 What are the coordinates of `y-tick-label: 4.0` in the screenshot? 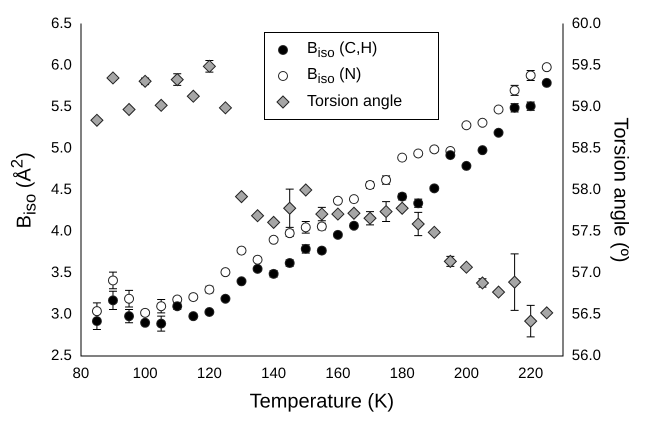 It's located at (61, 231).